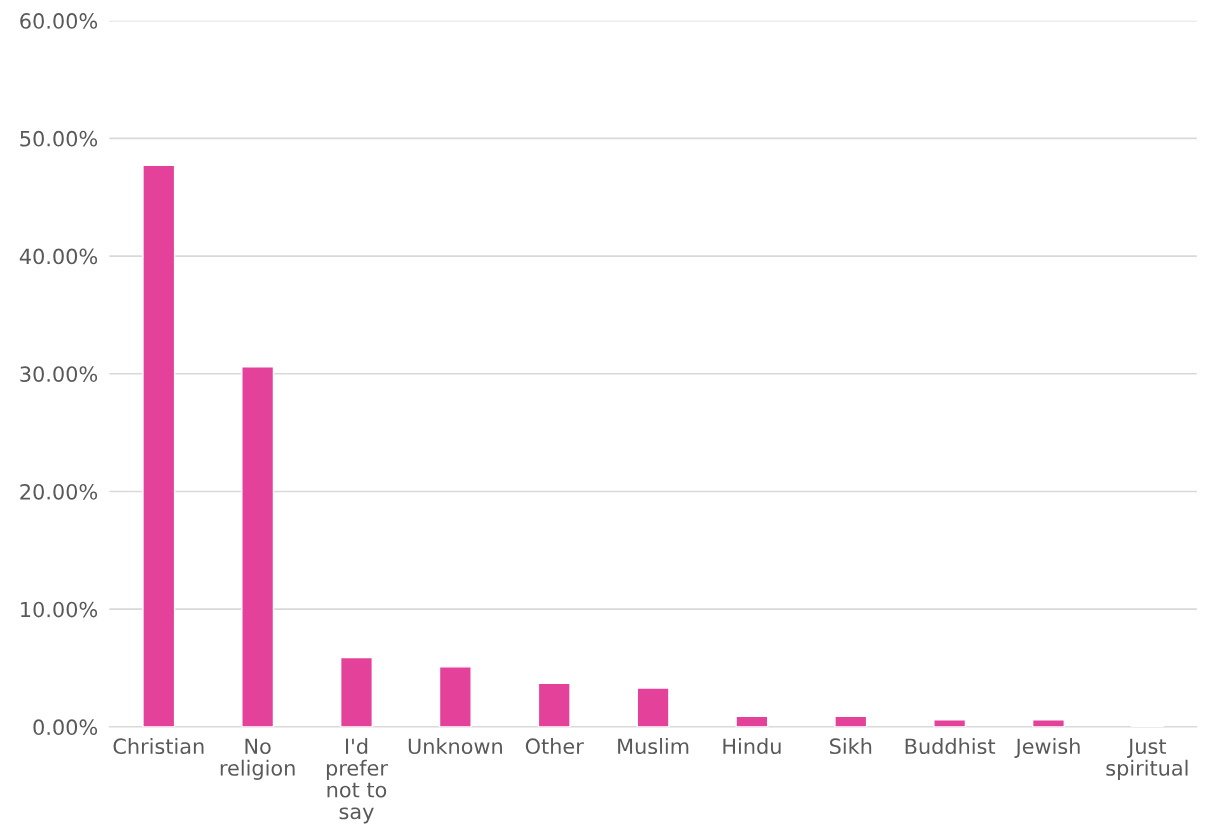 Image resolution: width=1215 pixels, height=826 pixels. Describe the element at coordinates (455, 746) in the screenshot. I see `x-tick-label: Unknown` at that location.